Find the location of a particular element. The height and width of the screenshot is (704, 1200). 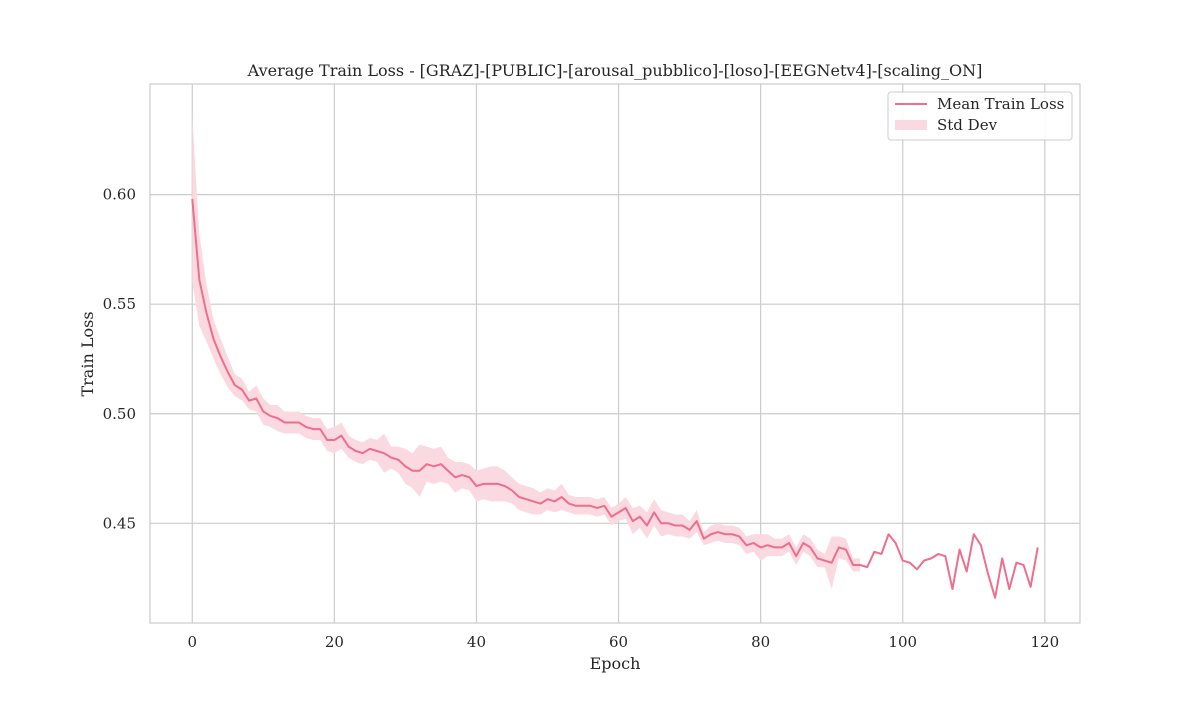

legend-label-mean: Mean Train Loss is located at coordinates (1000, 104).